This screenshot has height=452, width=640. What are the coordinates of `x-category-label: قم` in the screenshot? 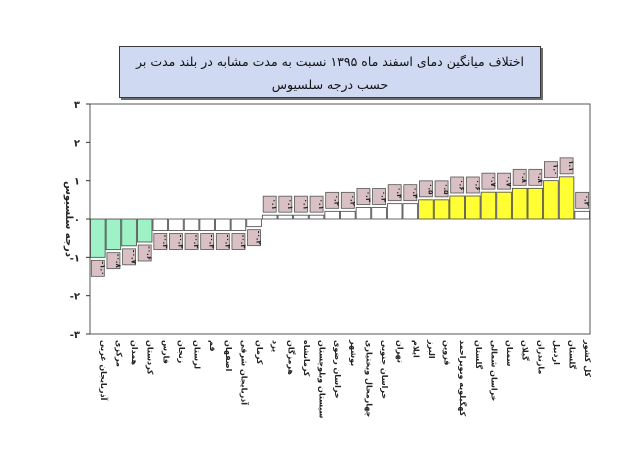 It's located at (212, 346).